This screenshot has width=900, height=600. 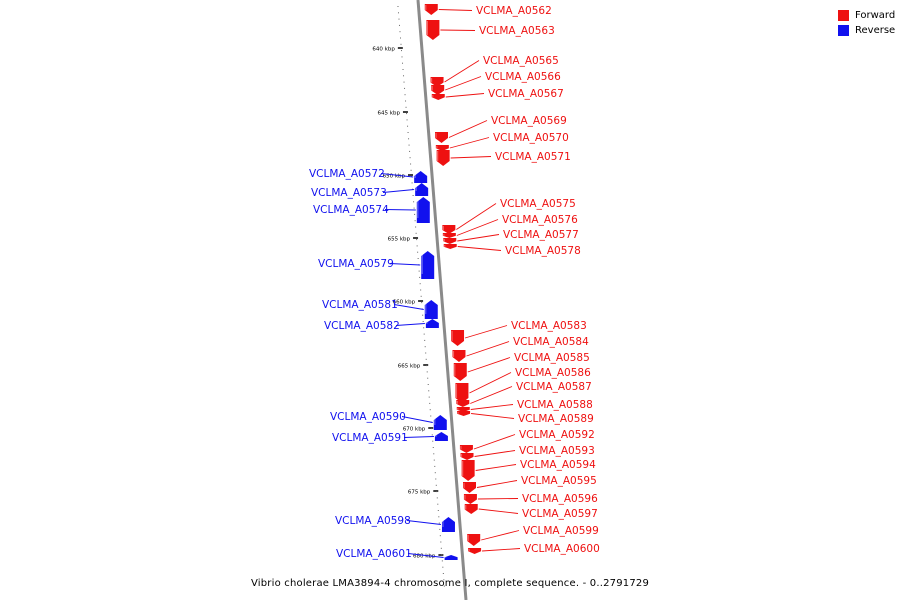 What do you see at coordinates (843, 15) in the screenshot?
I see `forward-swatch-icon` at bounding box center [843, 15].